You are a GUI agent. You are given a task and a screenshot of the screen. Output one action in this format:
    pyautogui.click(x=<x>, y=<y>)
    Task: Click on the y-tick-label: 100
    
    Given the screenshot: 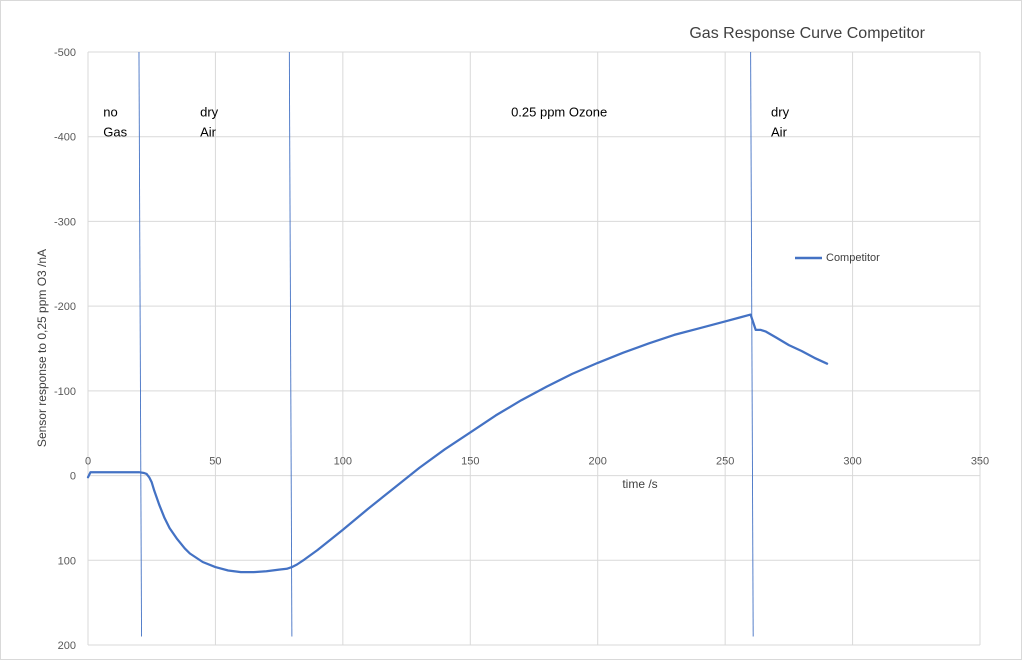 What is the action you would take?
    pyautogui.click(x=67, y=561)
    